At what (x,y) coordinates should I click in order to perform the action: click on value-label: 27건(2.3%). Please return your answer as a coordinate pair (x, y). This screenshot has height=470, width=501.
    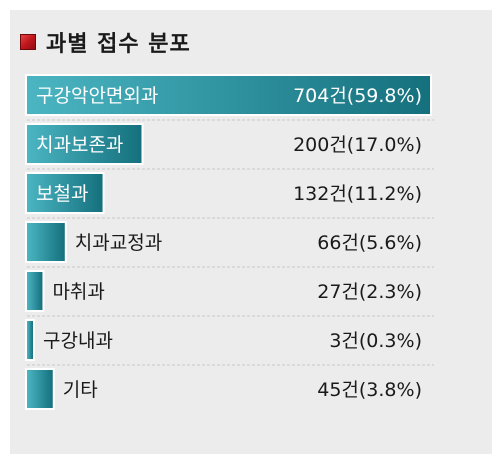
    Looking at the image, I should click on (369, 292).